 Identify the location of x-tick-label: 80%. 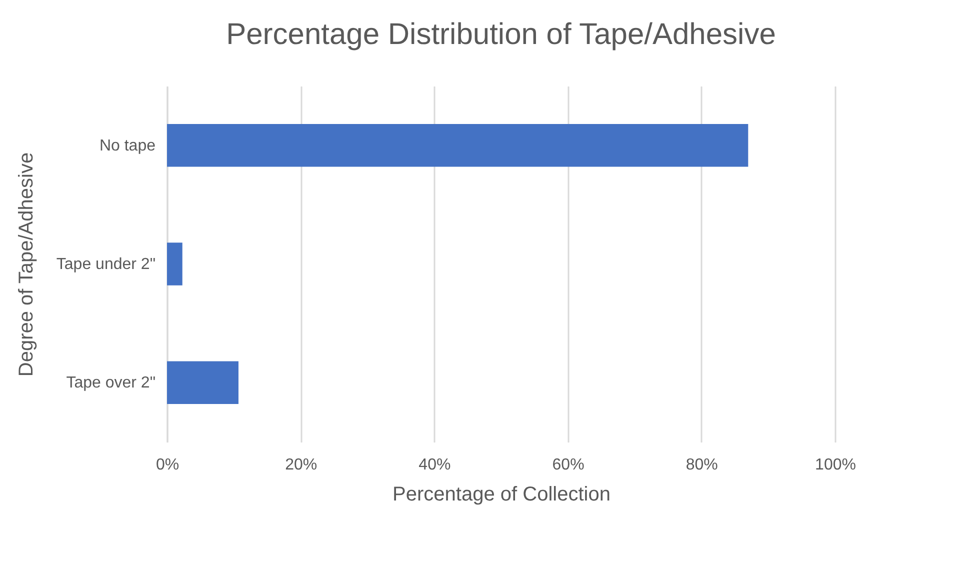
(702, 465).